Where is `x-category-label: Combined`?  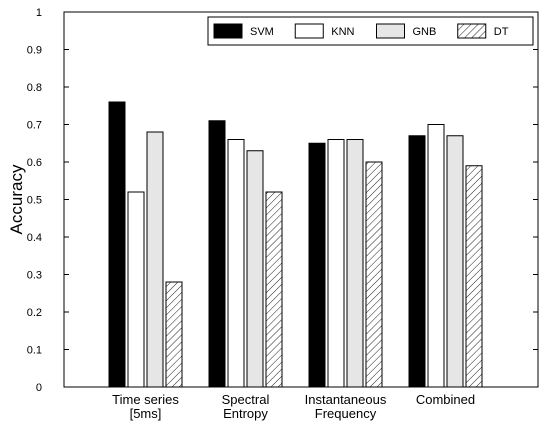 x-category-label: Combined is located at coordinates (445, 399).